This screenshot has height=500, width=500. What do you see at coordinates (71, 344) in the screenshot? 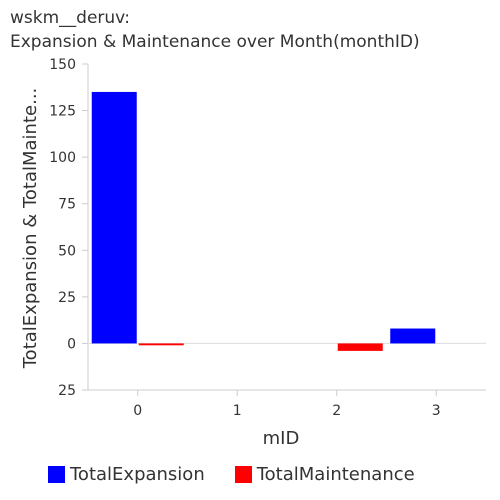
I see `y-tick-label: 0` at bounding box center [71, 344].